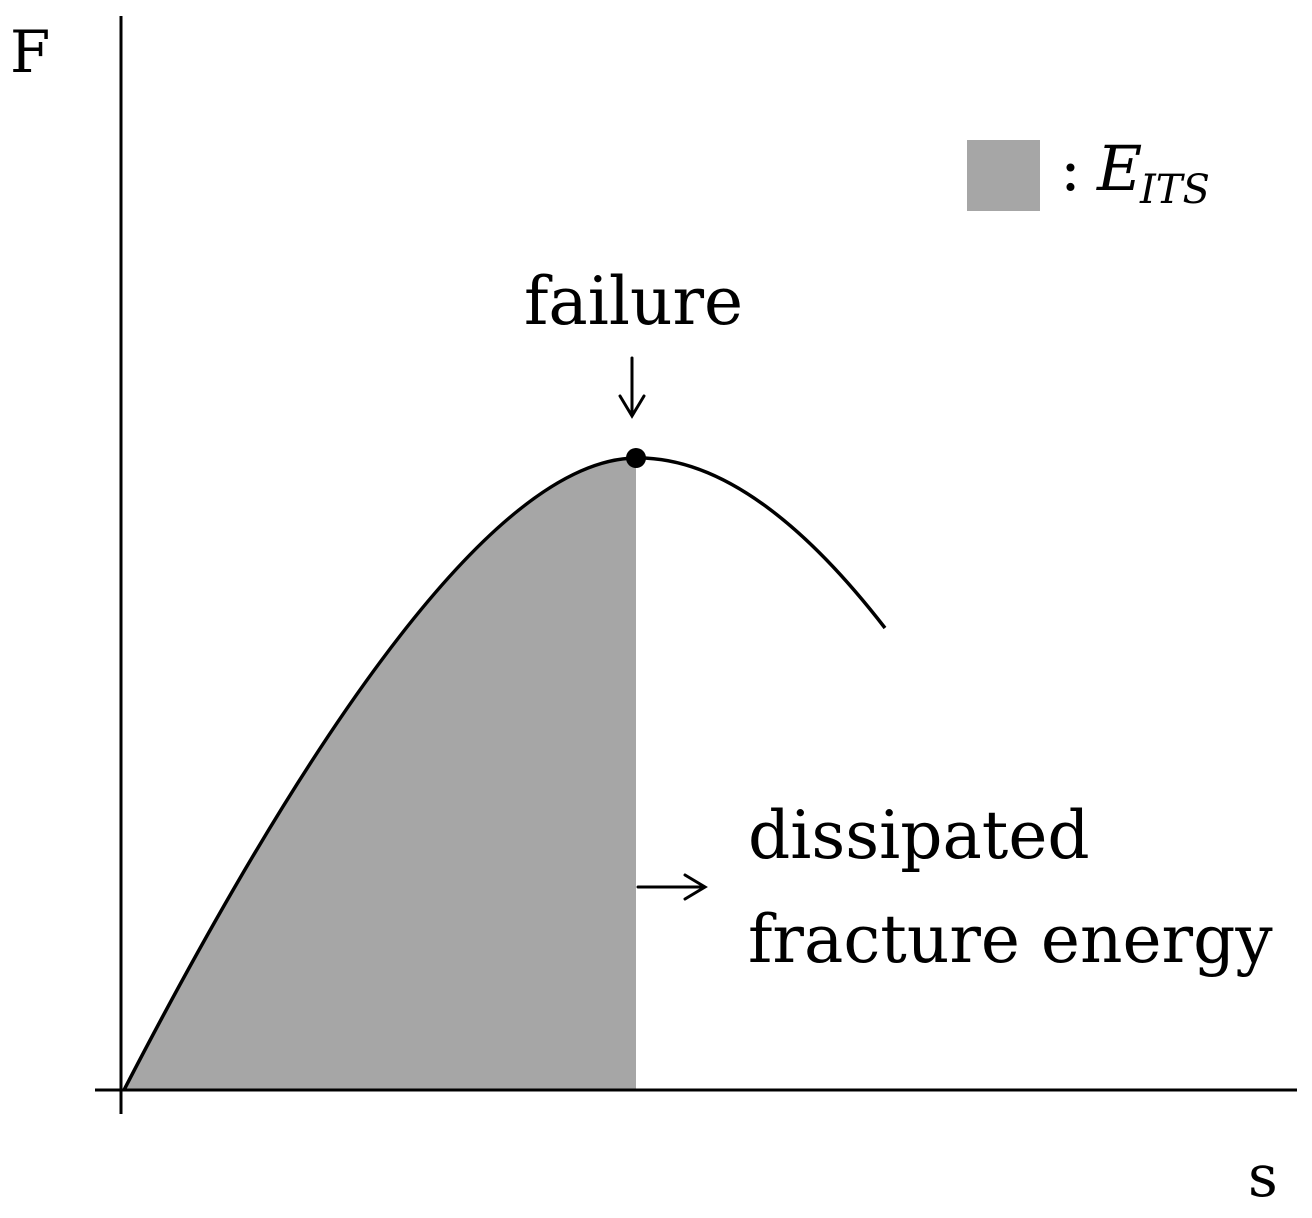 The width and height of the screenshot is (1312, 1218). I want to click on failure-label: failure, so click(633, 301).